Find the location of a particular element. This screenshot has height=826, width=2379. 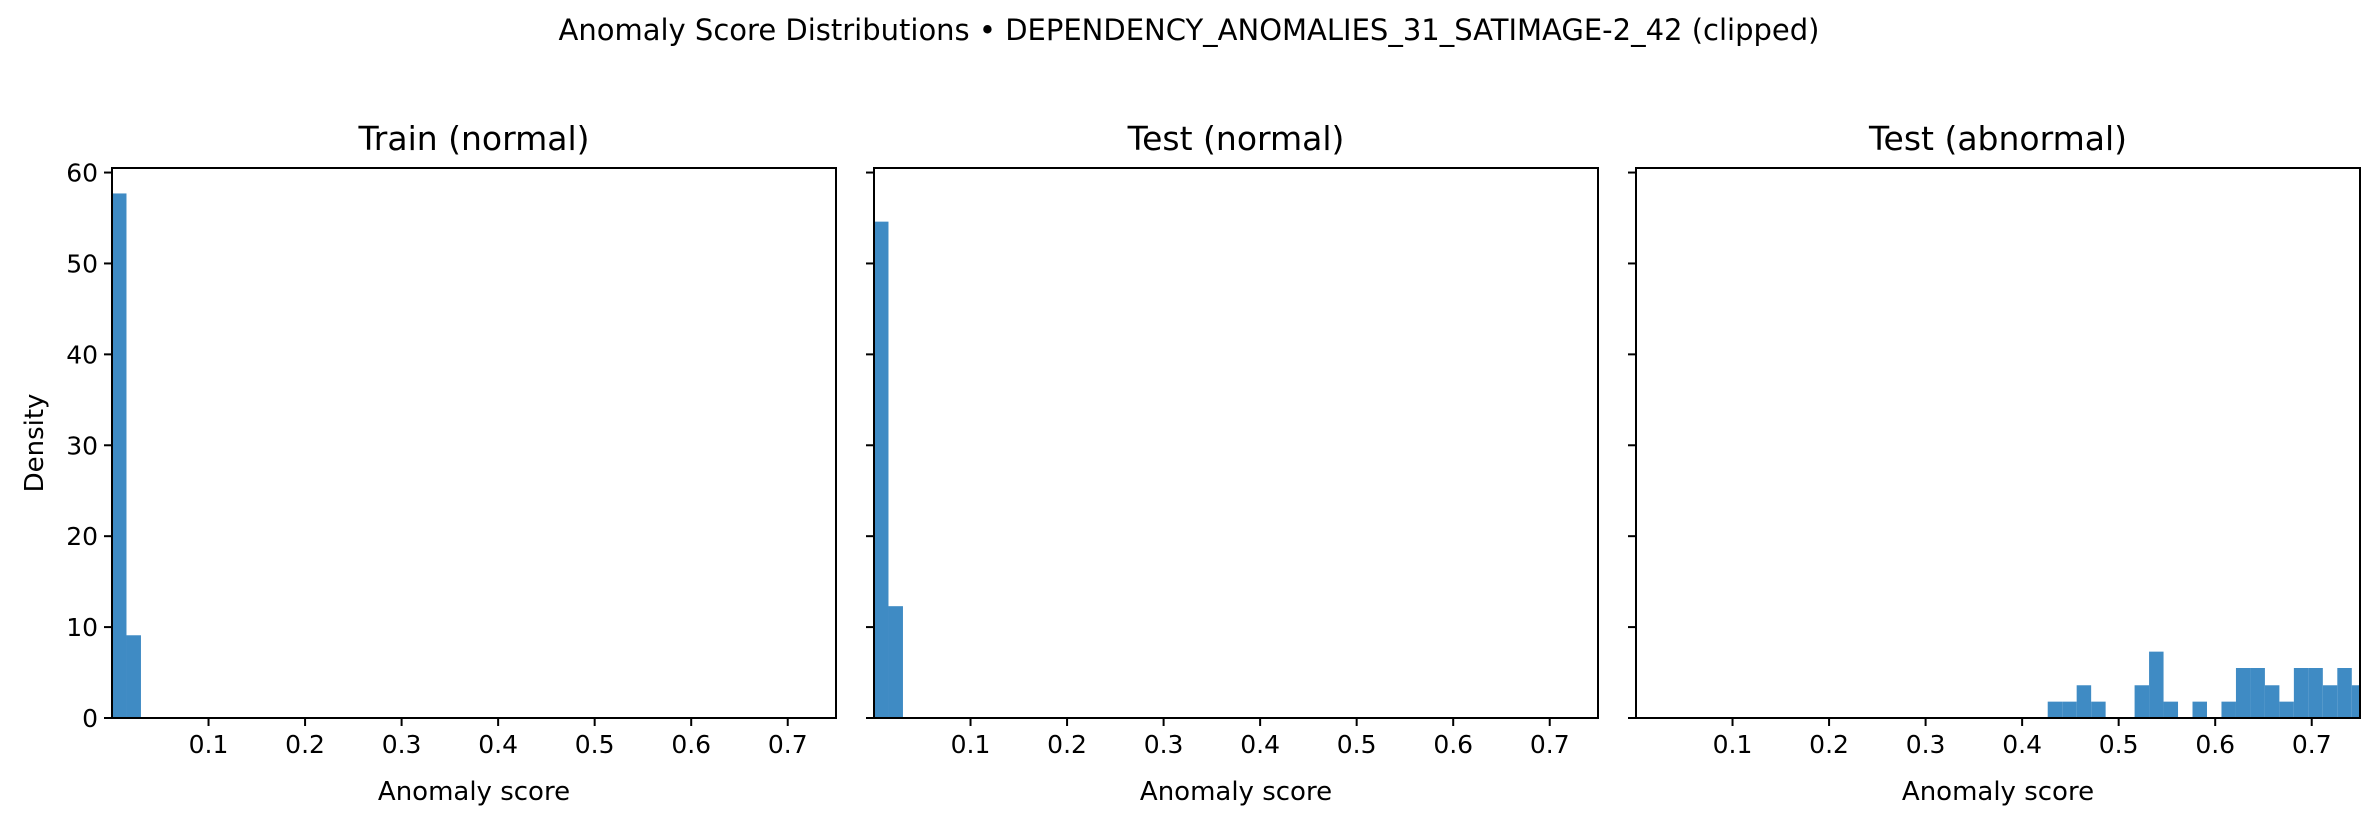

y-tick-label: 0 is located at coordinates (90, 718).